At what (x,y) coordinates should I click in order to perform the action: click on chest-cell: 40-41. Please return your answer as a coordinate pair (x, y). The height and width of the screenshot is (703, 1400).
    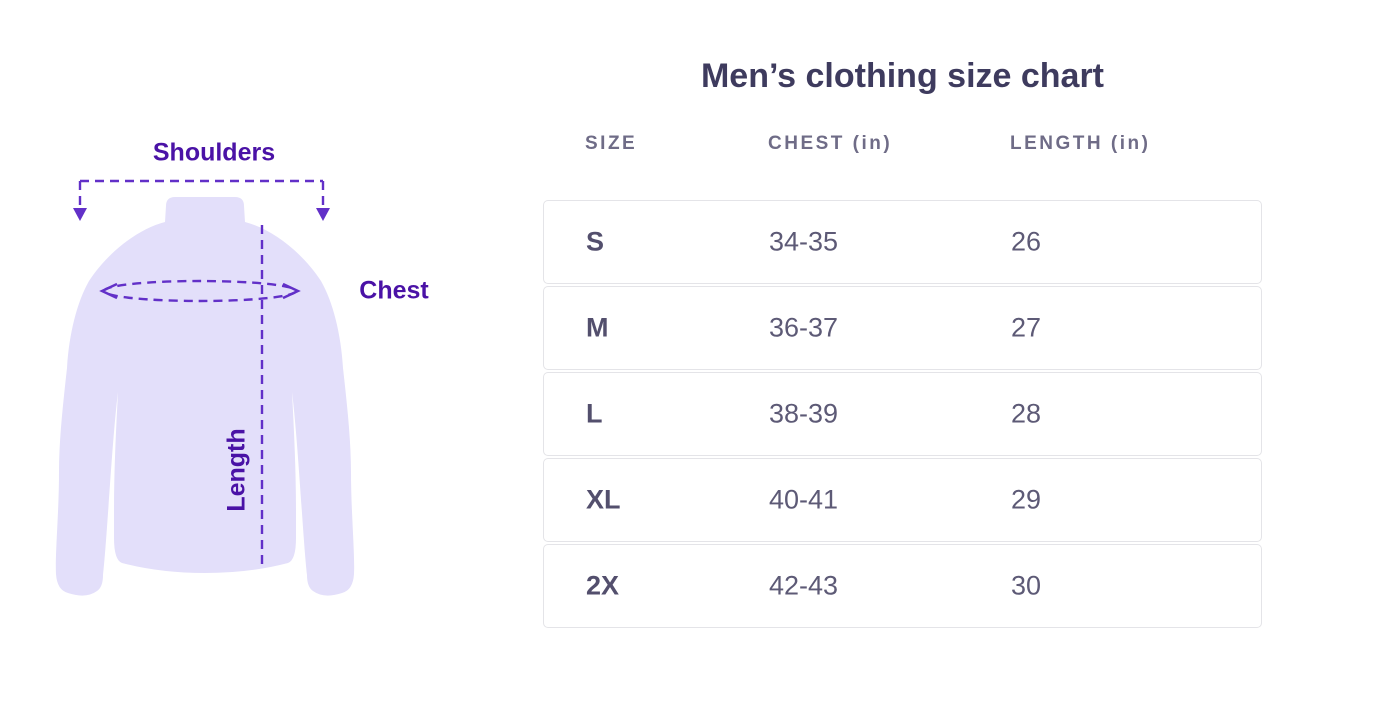
    Looking at the image, I should click on (804, 499).